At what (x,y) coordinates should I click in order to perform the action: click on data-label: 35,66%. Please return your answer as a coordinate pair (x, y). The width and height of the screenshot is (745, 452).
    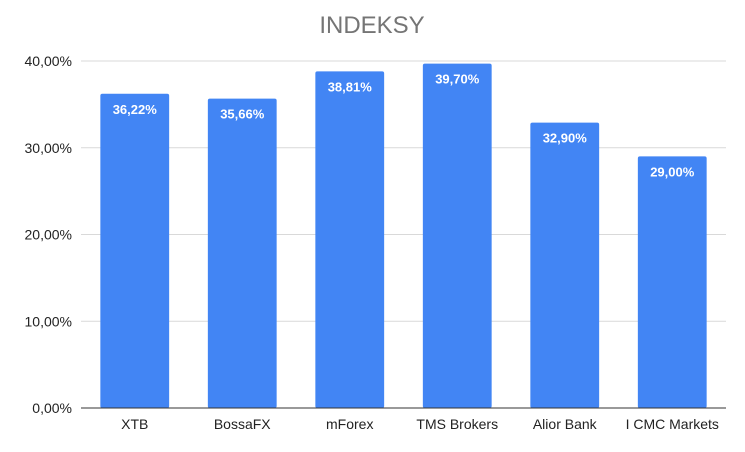
    Looking at the image, I should click on (242, 114).